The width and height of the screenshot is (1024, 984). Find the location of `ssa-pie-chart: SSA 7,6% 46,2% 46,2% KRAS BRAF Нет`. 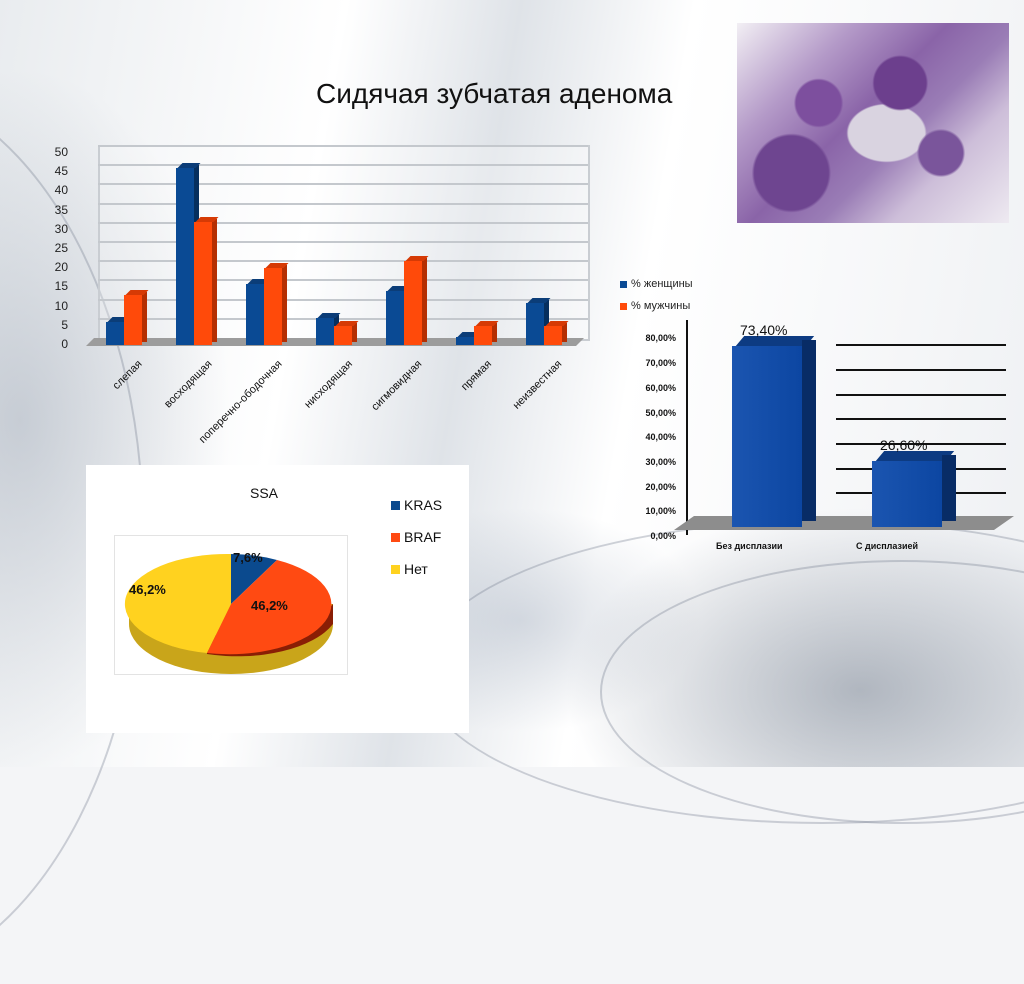

ssa-pie-chart: SSA 7,6% 46,2% 46,2% KRAS BRAF Нет is located at coordinates (277, 599).